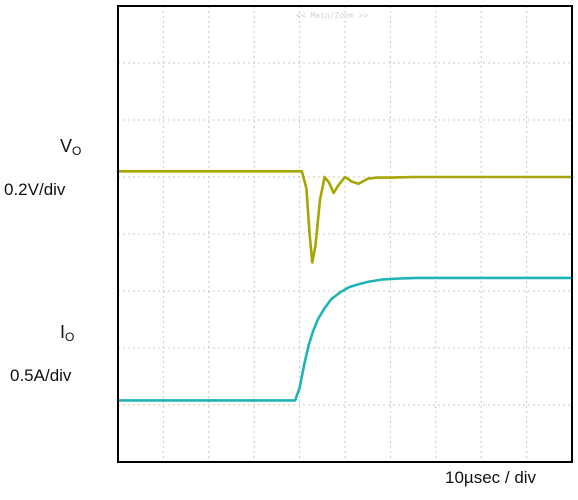  What do you see at coordinates (66, 146) in the screenshot?
I see `vo-label-symbol: V` at bounding box center [66, 146].